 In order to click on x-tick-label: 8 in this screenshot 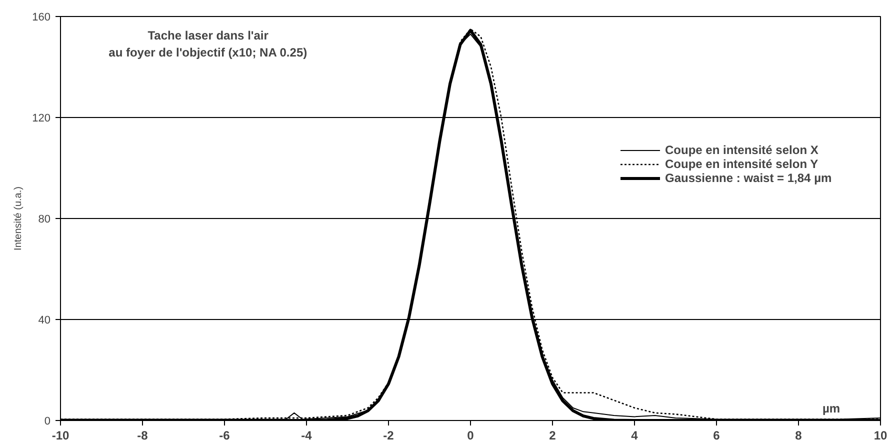, I will do `click(798, 435)`.